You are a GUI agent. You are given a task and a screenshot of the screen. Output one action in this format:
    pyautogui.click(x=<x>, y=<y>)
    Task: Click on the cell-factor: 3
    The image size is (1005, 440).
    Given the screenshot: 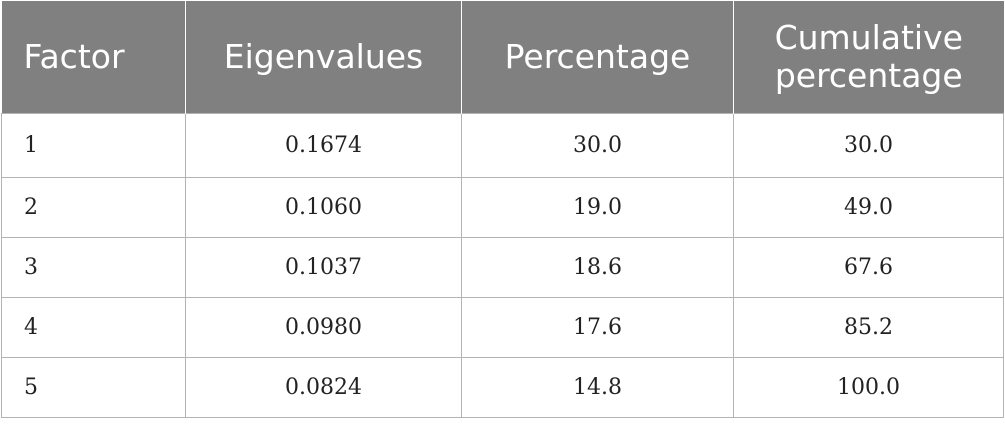 What is the action you would take?
    pyautogui.click(x=93, y=267)
    